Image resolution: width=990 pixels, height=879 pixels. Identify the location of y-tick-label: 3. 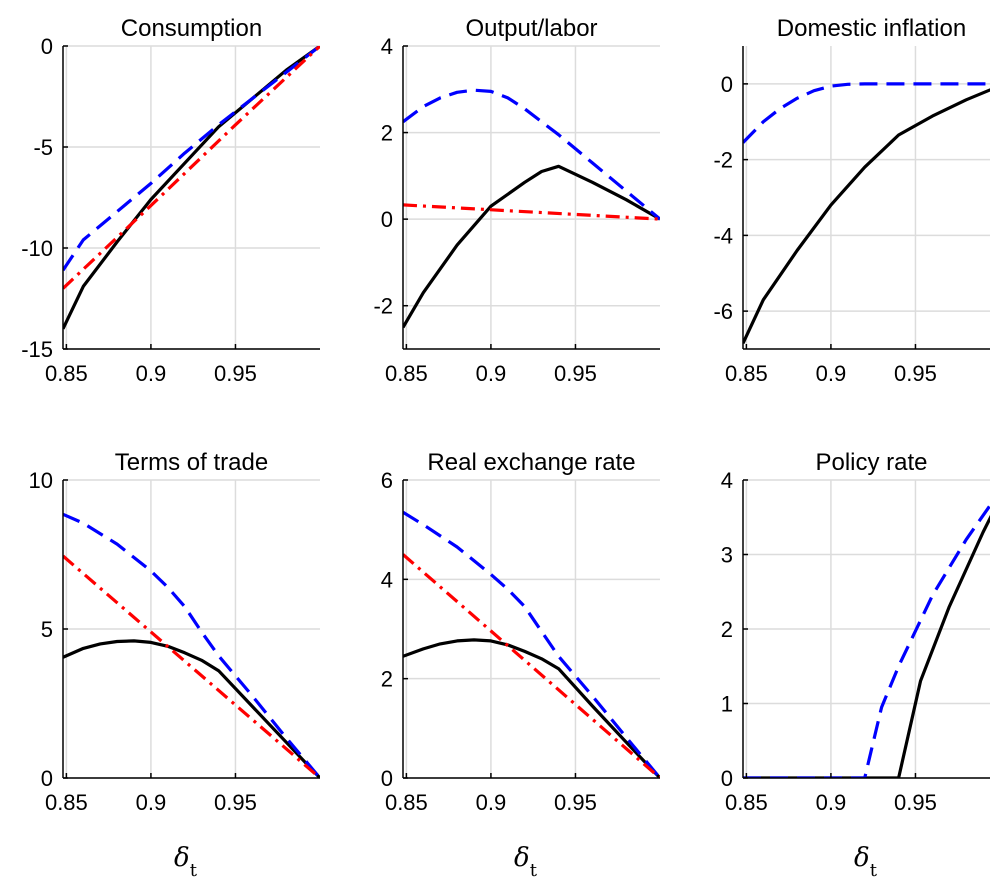
(727, 555).